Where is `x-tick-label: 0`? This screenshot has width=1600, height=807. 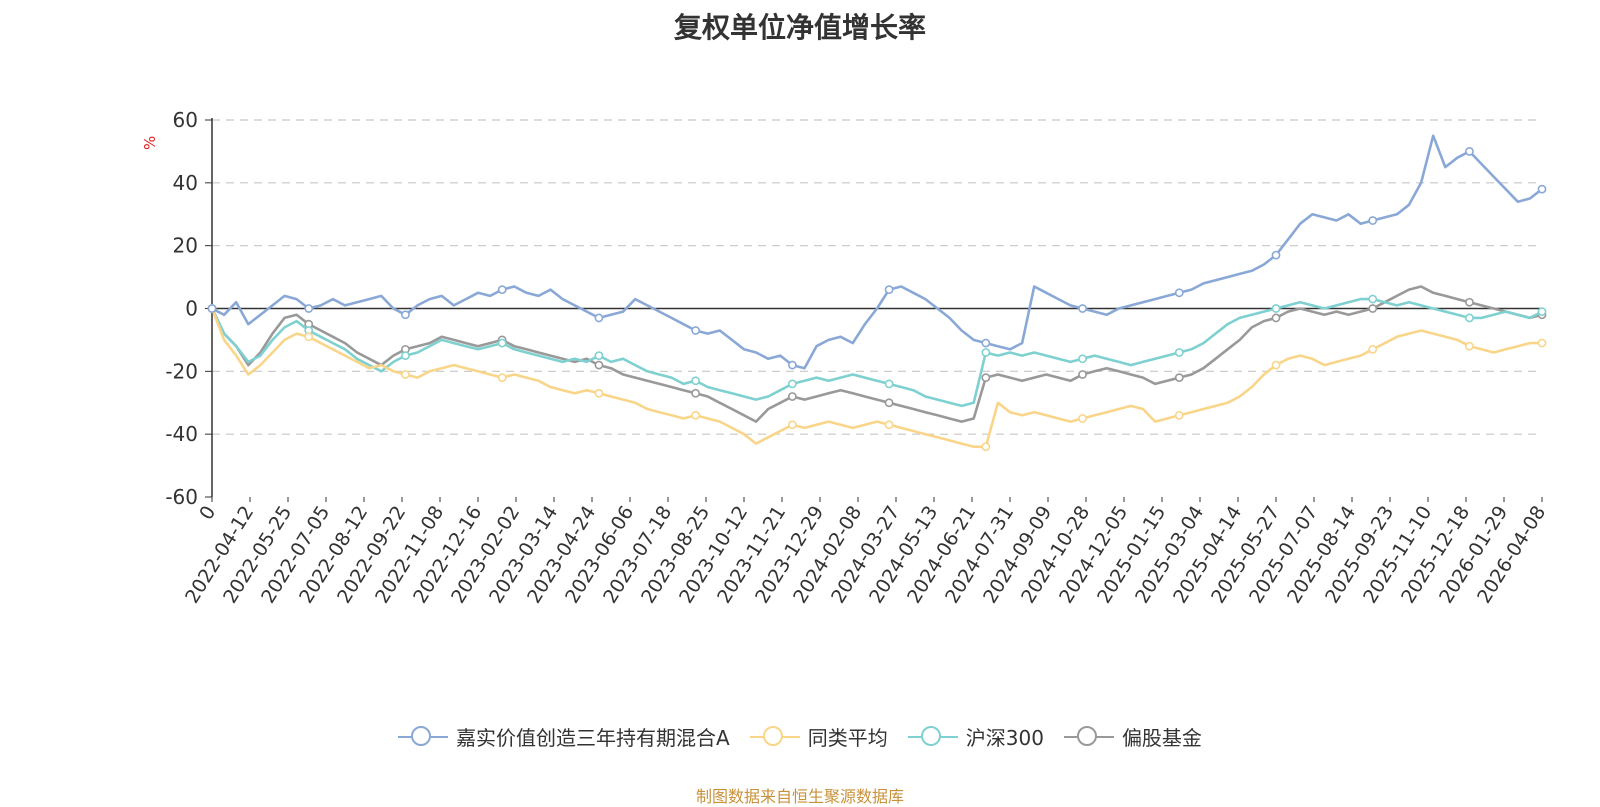 x-tick-label: 0 is located at coordinates (207, 513).